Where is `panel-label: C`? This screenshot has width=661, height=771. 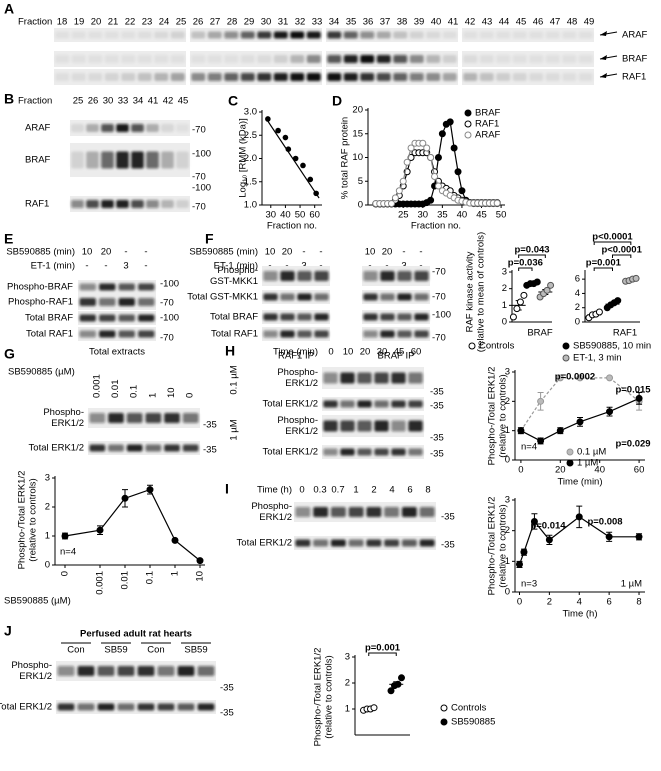 panel-label: C is located at coordinates (233, 101).